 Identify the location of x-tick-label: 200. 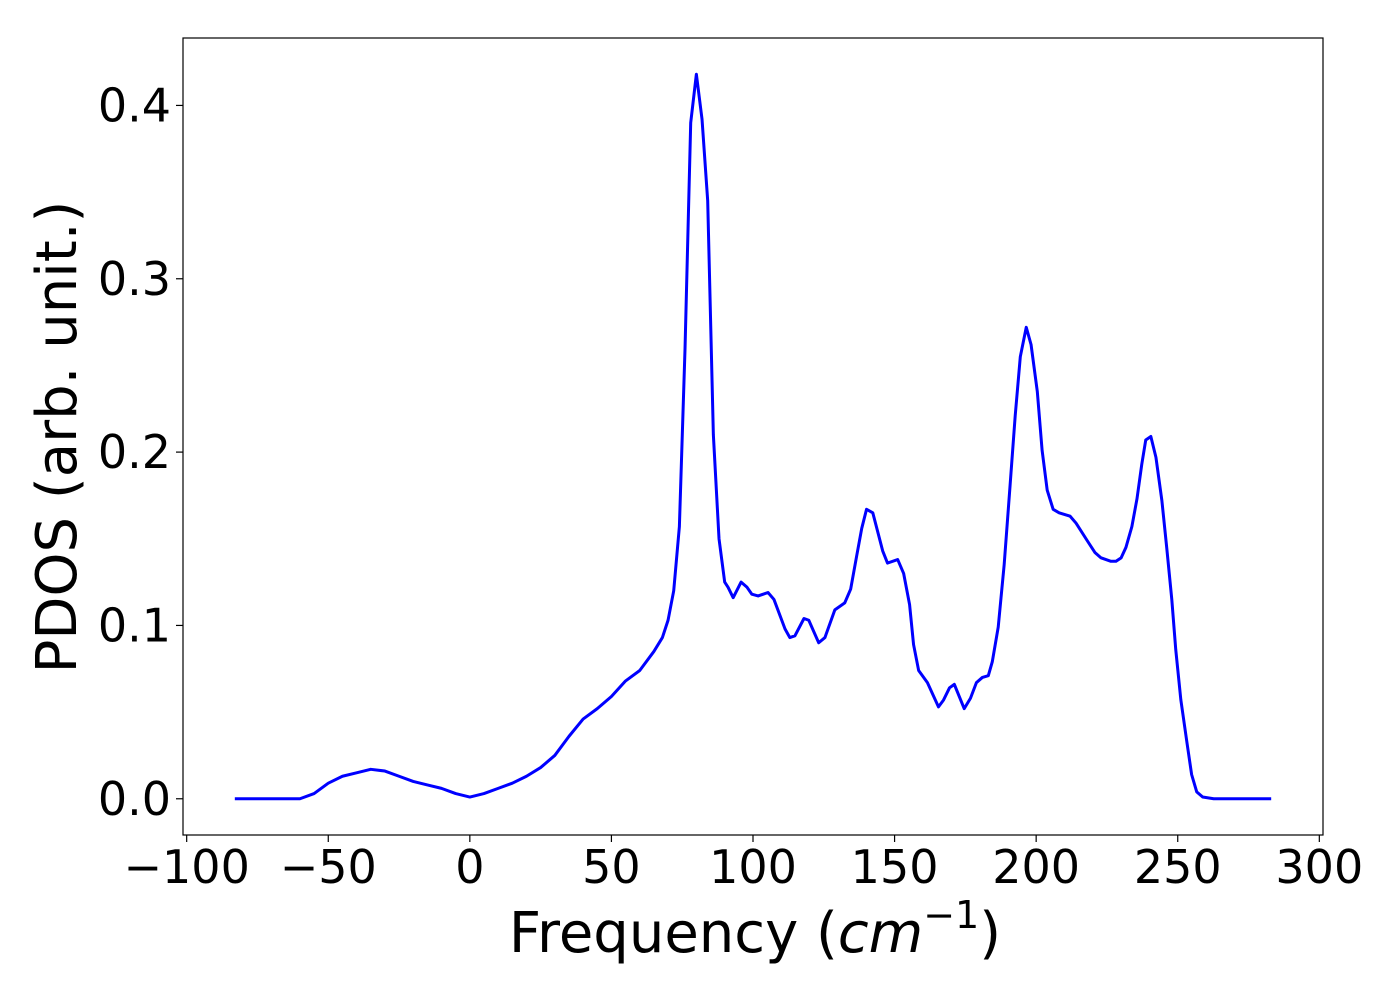
(1036, 867).